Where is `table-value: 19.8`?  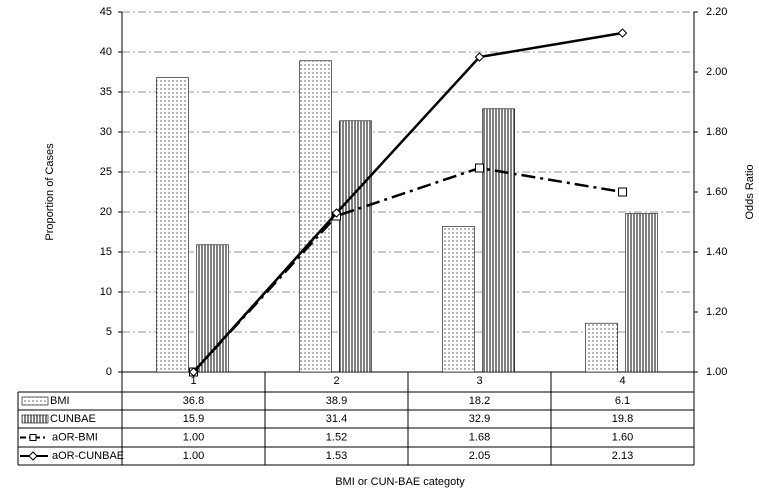 table-value: 19.8 is located at coordinates (622, 419).